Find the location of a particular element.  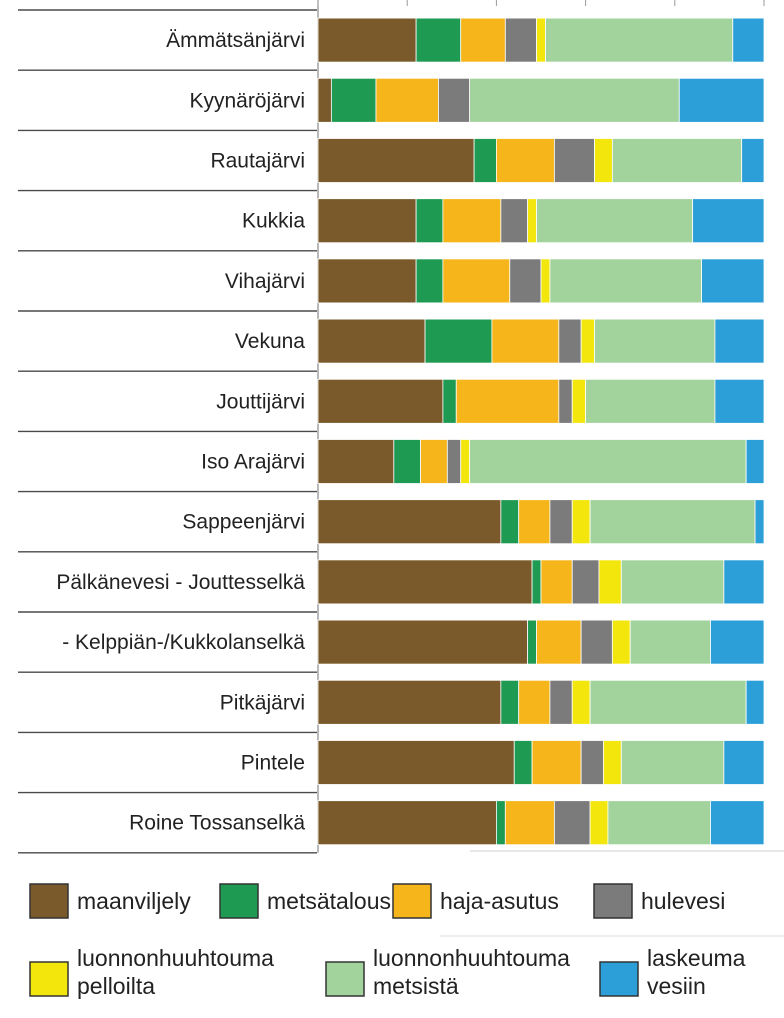

legend-label: vesiin is located at coordinates (676, 986).